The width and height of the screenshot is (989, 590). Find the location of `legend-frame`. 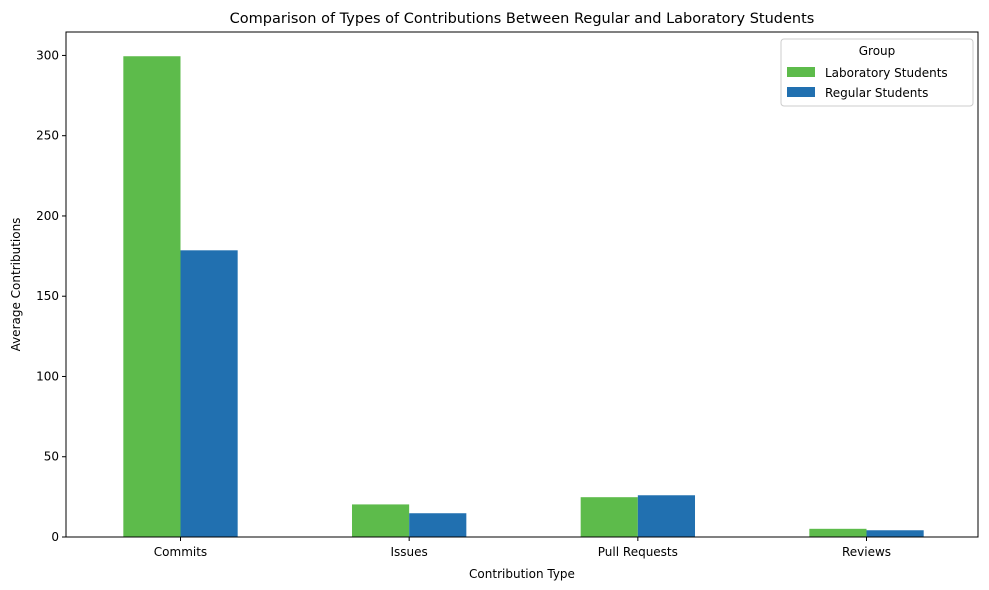

legend-frame is located at coordinates (877, 72).